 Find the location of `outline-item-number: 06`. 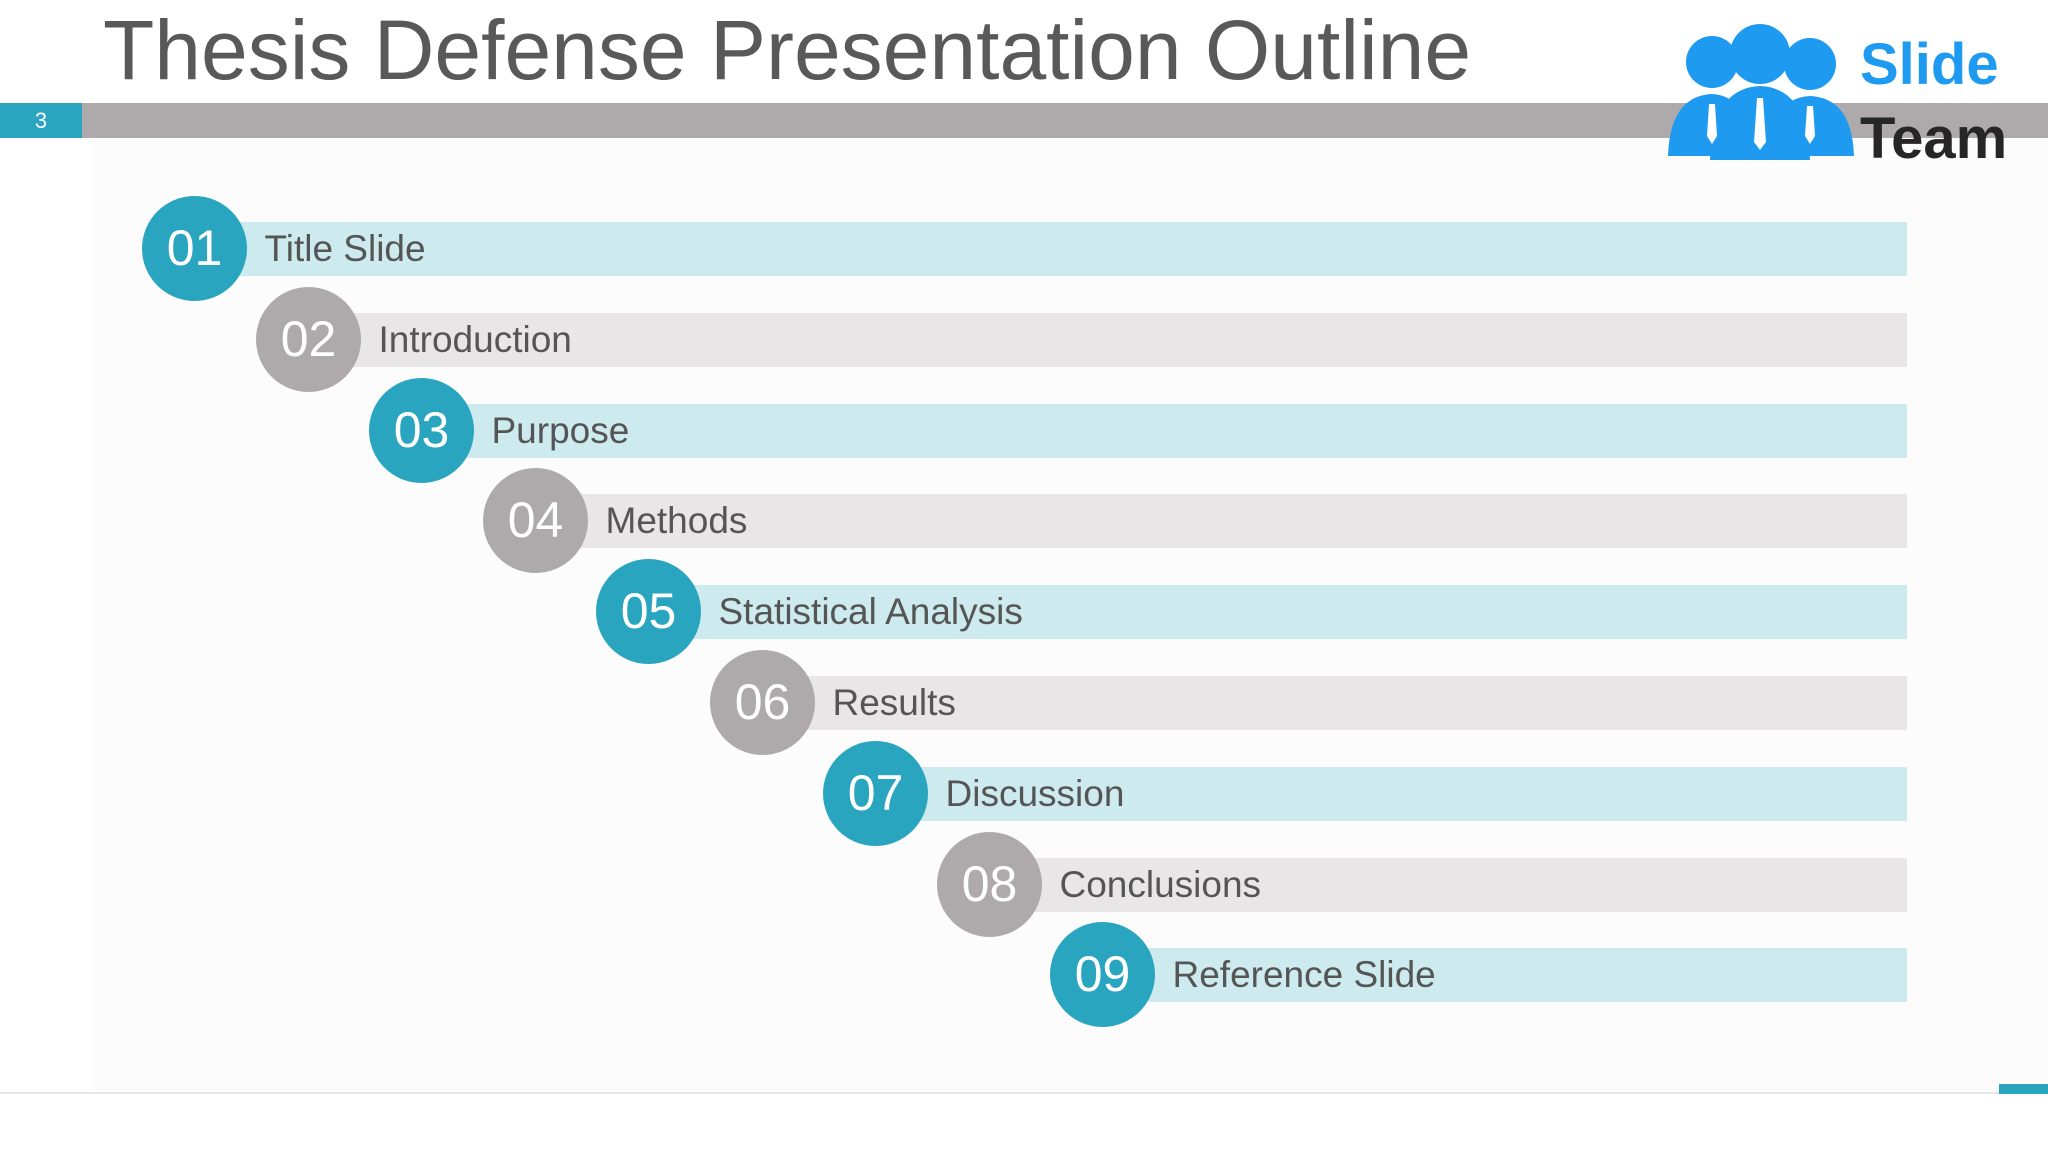

outline-item-number: 06 is located at coordinates (762, 702).